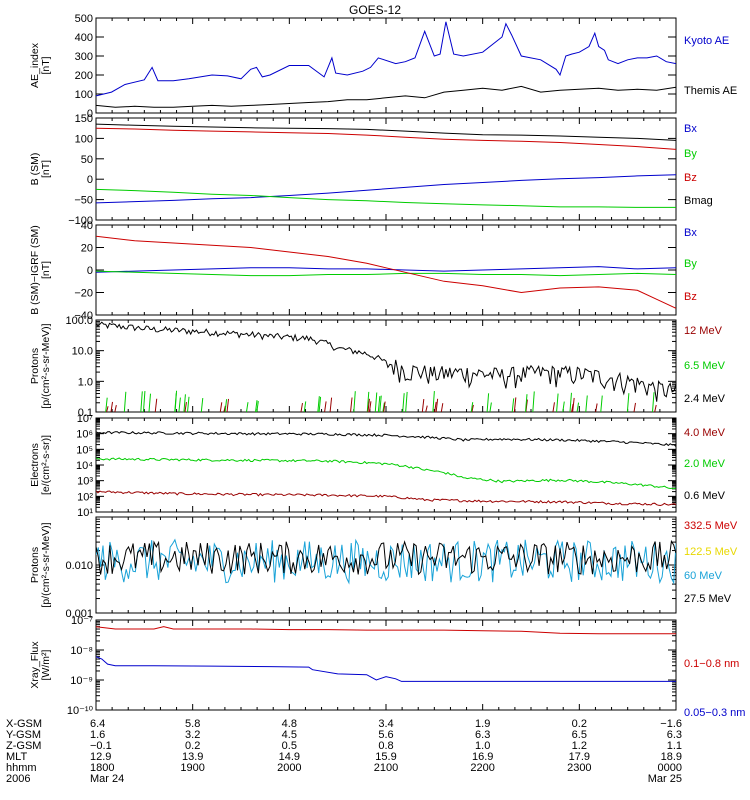  I want to click on legend-entry: Bx, so click(690, 233).